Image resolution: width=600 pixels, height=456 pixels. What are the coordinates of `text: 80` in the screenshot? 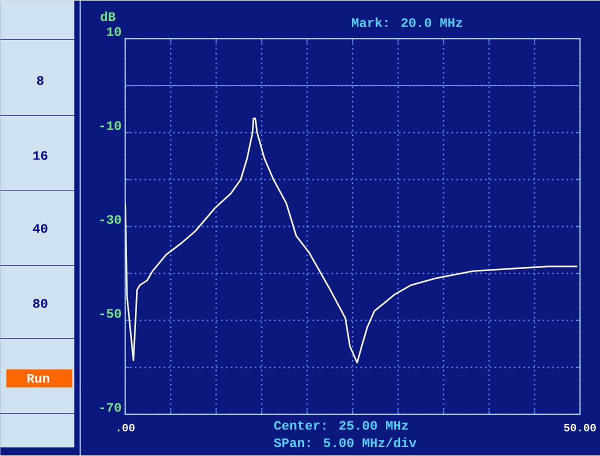 It's located at (40, 303).